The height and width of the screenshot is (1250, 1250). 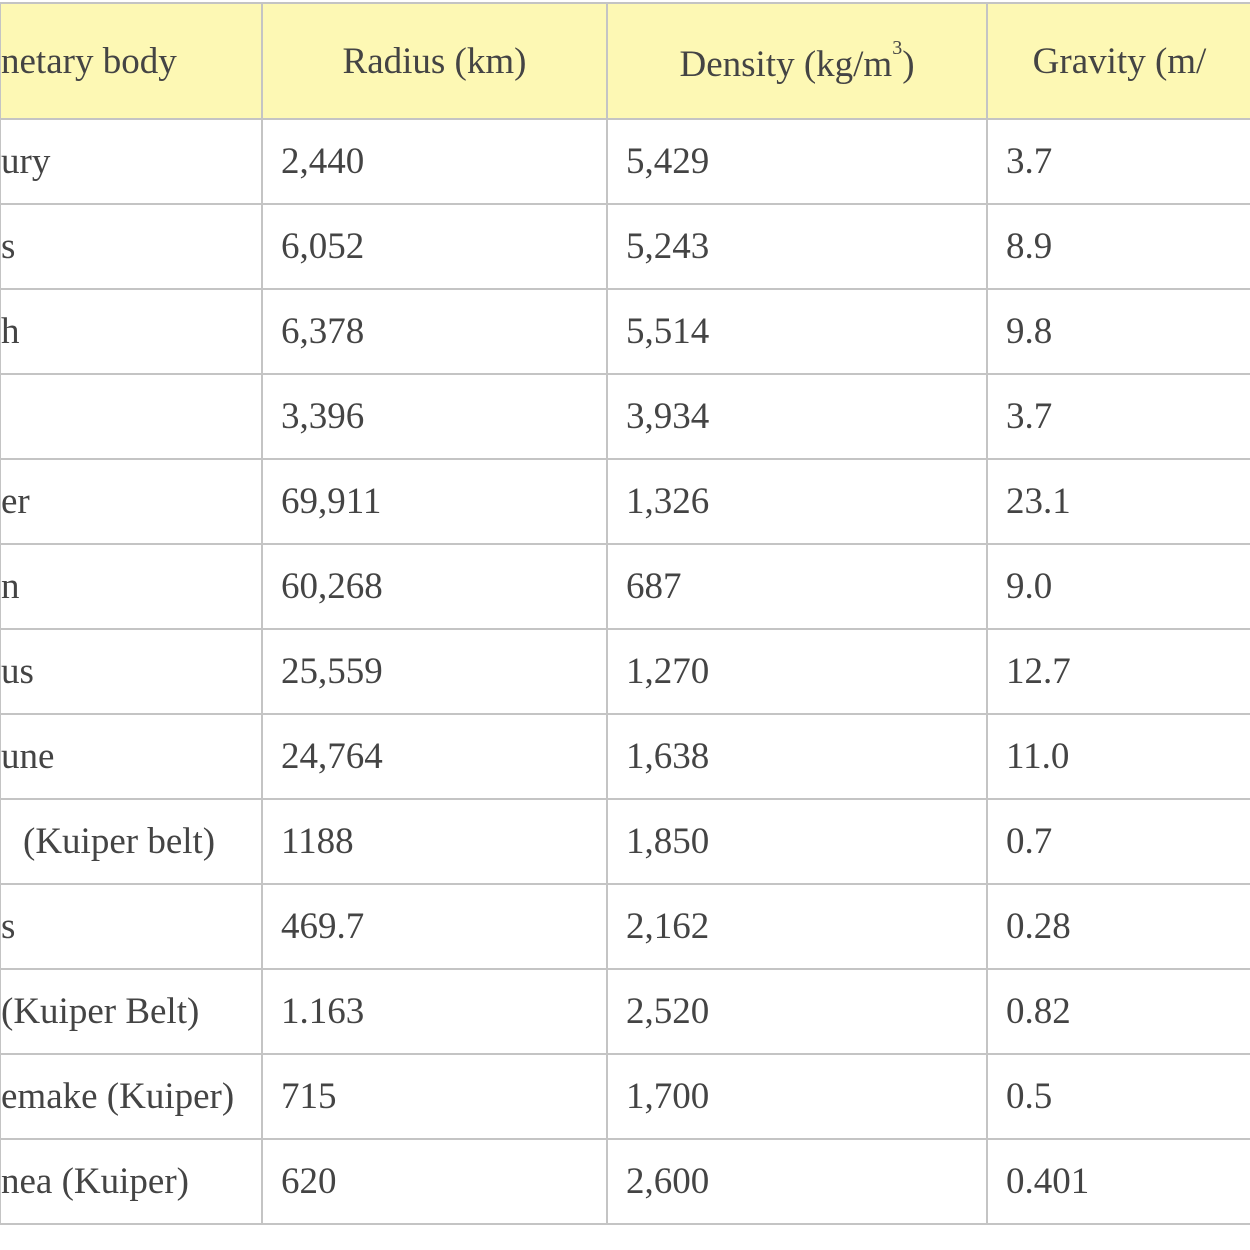 What do you see at coordinates (434, 671) in the screenshot?
I see `table-cell: 25,559` at bounding box center [434, 671].